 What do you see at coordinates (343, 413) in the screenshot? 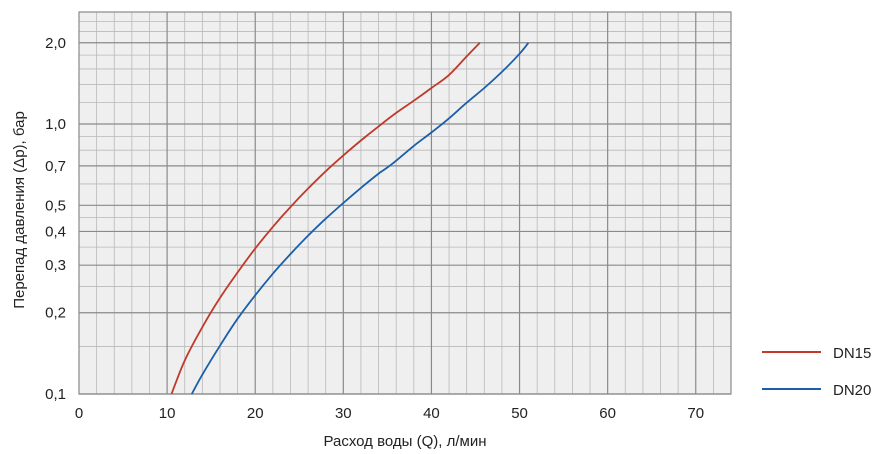
I see `x-tick-label: 30` at bounding box center [343, 413].